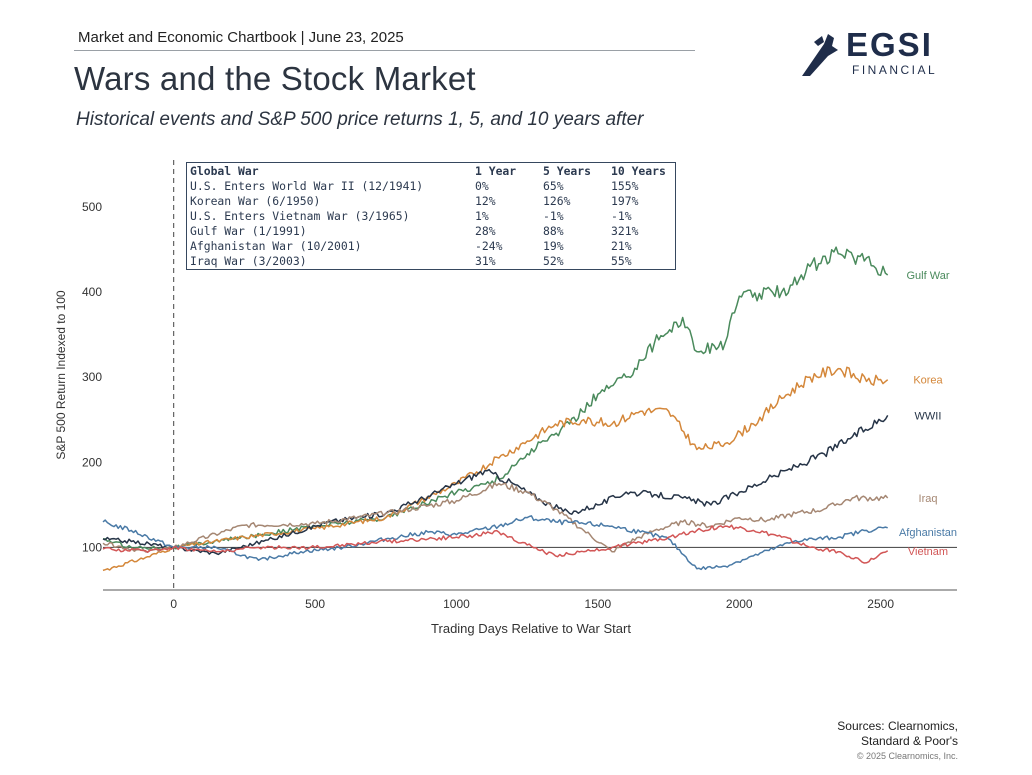 Image resolution: width=1032 pixels, height=775 pixels. Describe the element at coordinates (907, 756) in the screenshot. I see `copyright-note: © 2025 Clearnomics, Inc.` at that location.